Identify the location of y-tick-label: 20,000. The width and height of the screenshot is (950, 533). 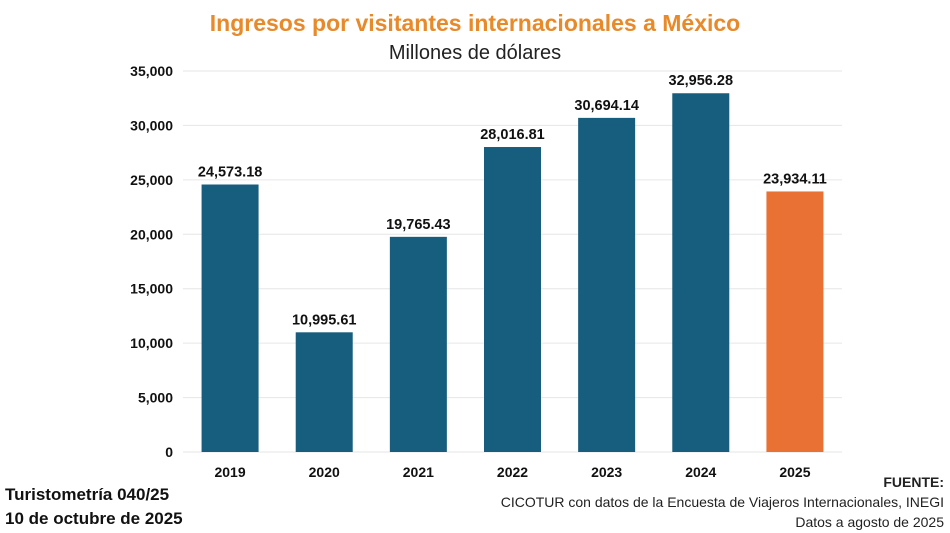
(151, 234).